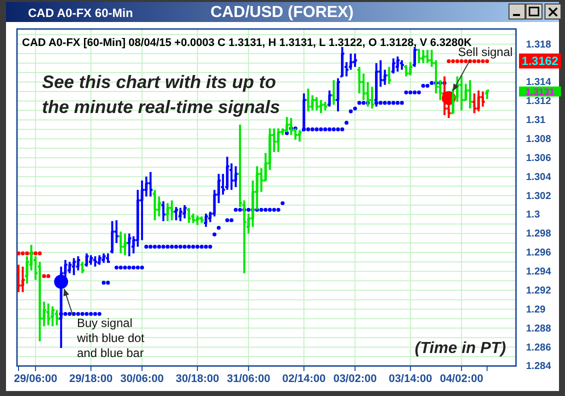 The width and height of the screenshot is (565, 396). I want to click on x-tick-label: 04/02:00, so click(462, 378).